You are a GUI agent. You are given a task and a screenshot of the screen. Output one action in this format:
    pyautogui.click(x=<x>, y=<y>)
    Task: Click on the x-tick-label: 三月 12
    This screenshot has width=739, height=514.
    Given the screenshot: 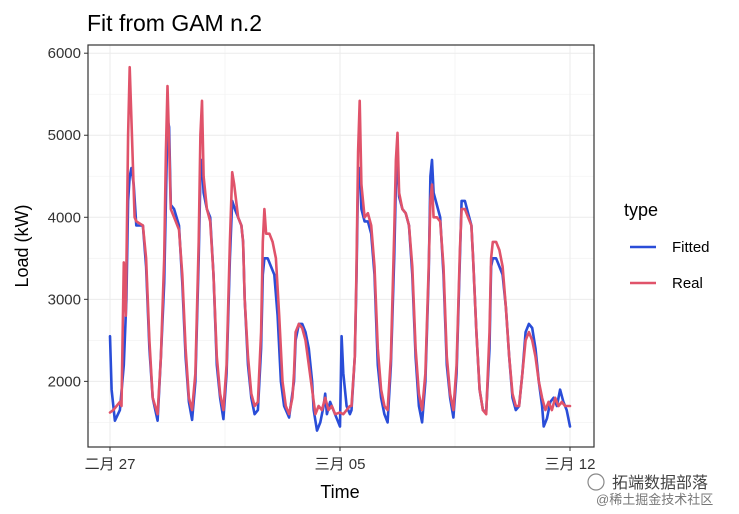 What is the action you would take?
    pyautogui.click(x=570, y=464)
    